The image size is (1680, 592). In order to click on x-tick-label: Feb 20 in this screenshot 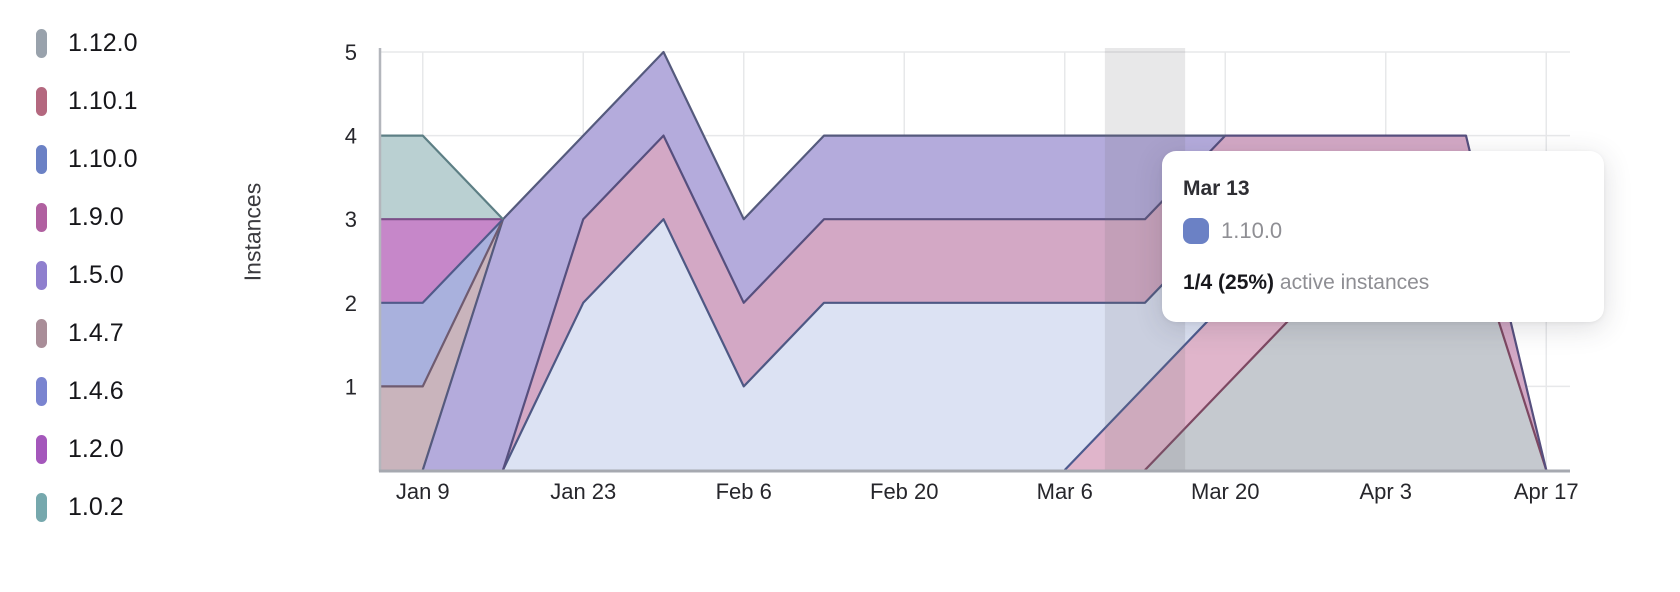, I will do `click(904, 491)`.